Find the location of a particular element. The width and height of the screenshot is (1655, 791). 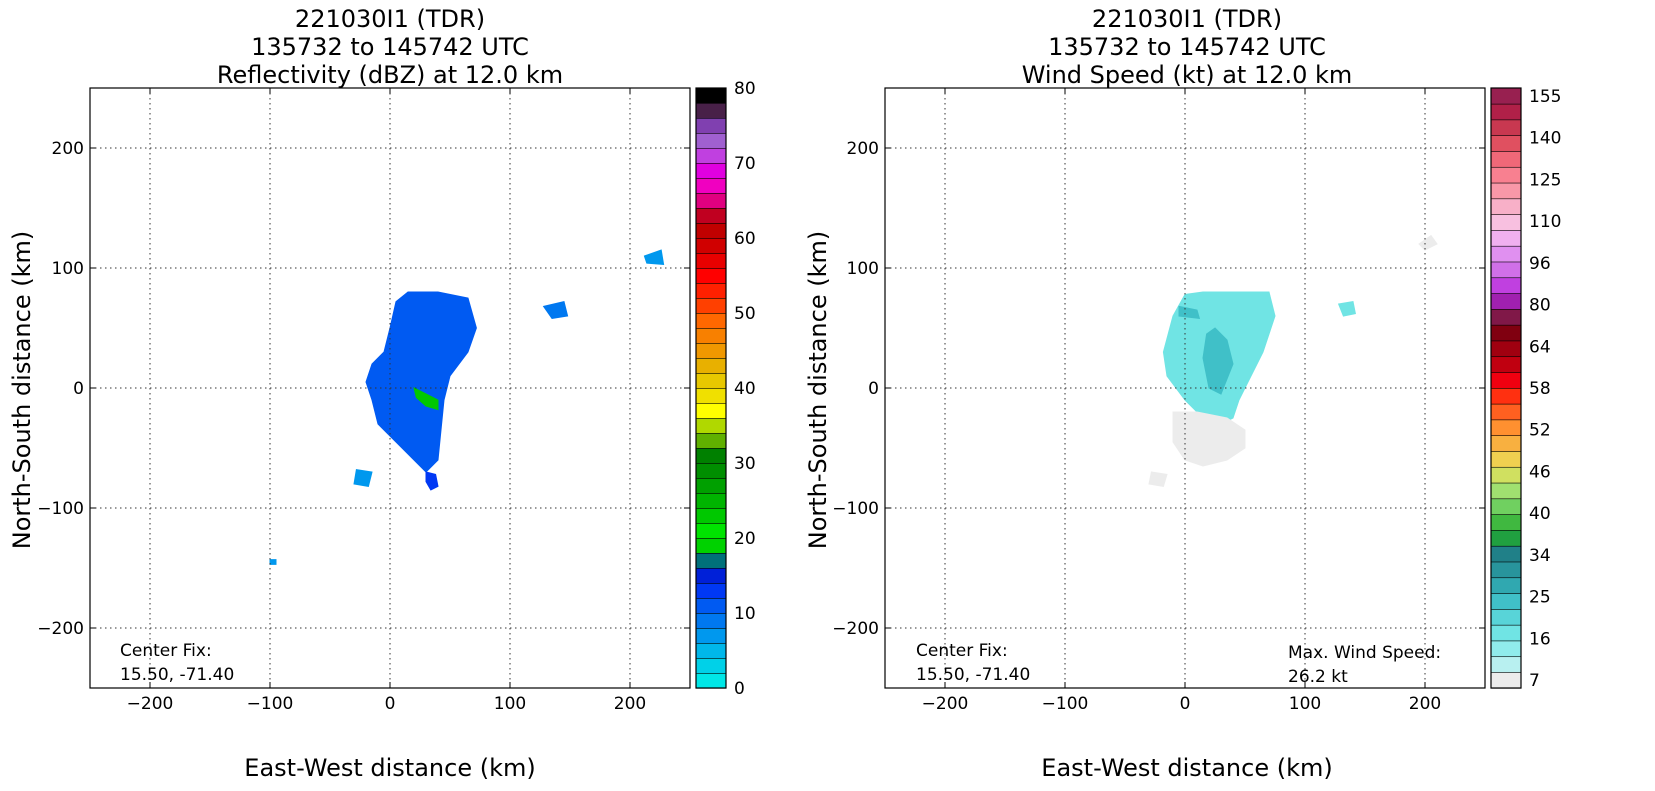

panel-title-line3: Reflectivity (dBZ) at 12.0 km is located at coordinates (390, 75).